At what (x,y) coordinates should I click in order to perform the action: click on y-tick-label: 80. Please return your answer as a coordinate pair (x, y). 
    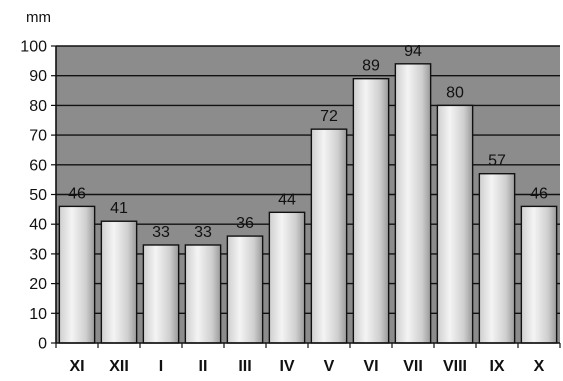
    Looking at the image, I should click on (38, 106).